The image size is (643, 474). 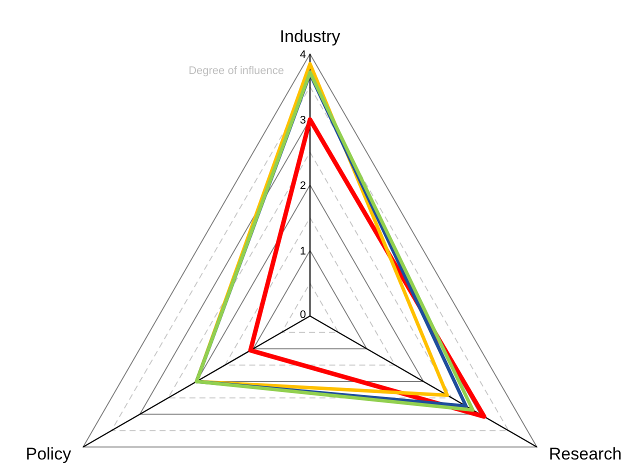 What do you see at coordinates (303, 315) in the screenshot?
I see `y-tick-label: 0` at bounding box center [303, 315].